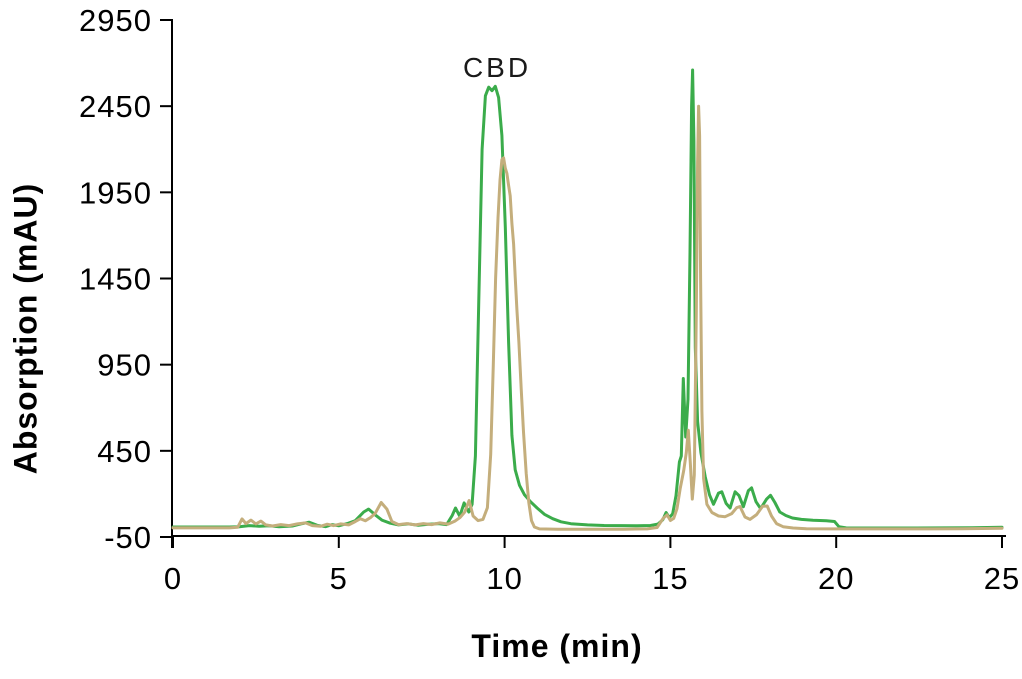  I want to click on x-tick-label: 10, so click(504, 578).